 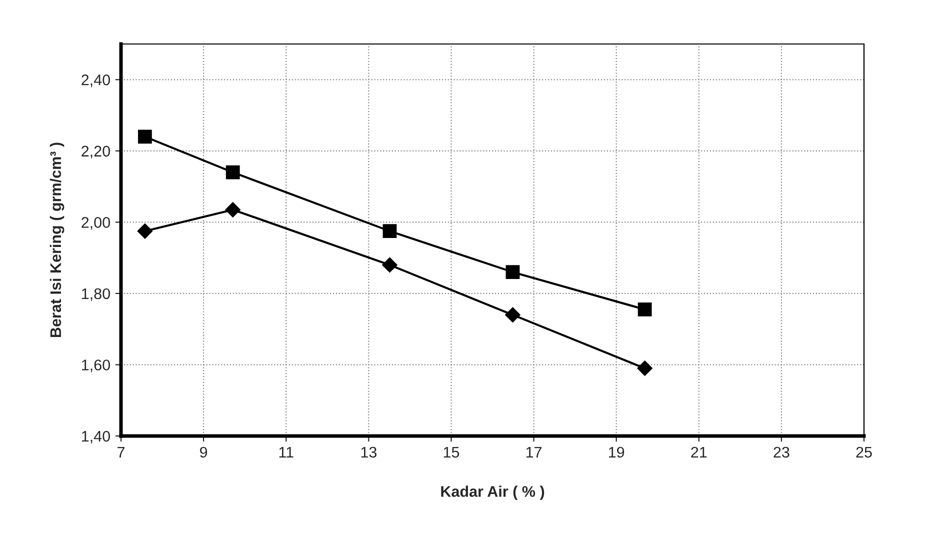 I want to click on x-tick-label: 15, so click(x=452, y=452).